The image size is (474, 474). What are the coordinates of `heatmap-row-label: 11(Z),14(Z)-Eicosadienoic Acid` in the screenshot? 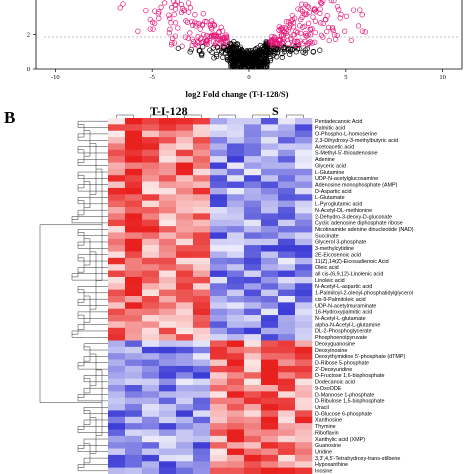 It's located at (352, 262).